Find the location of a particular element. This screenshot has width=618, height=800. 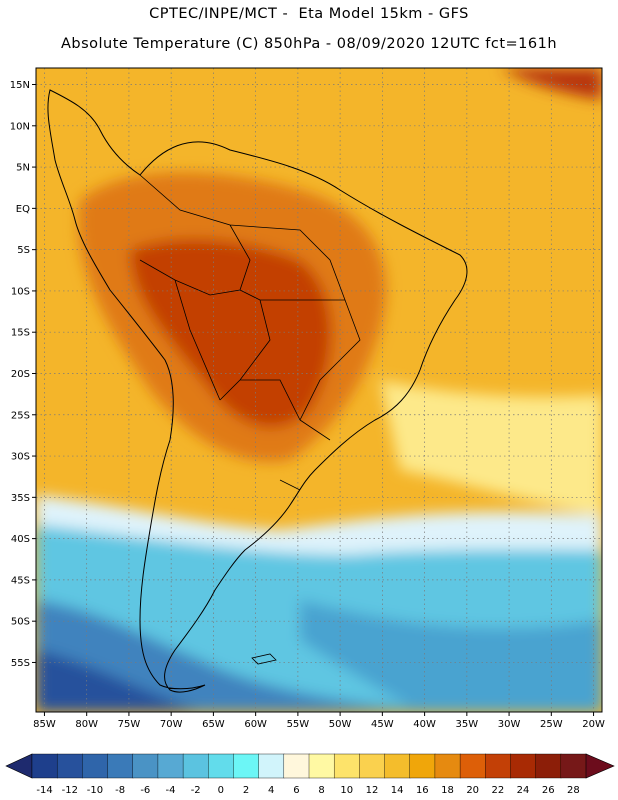

colorbar-label: -14 is located at coordinates (44, 790).